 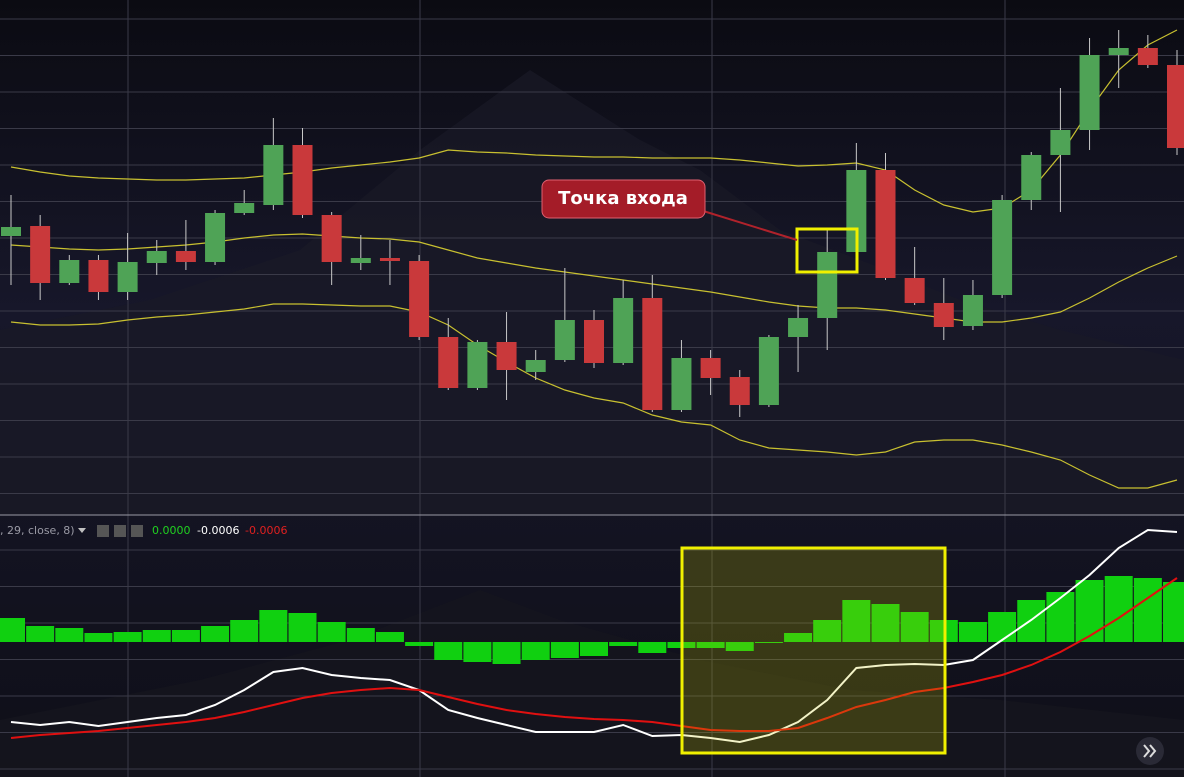 I want to click on annotation: Точка входа, so click(x=623, y=198).